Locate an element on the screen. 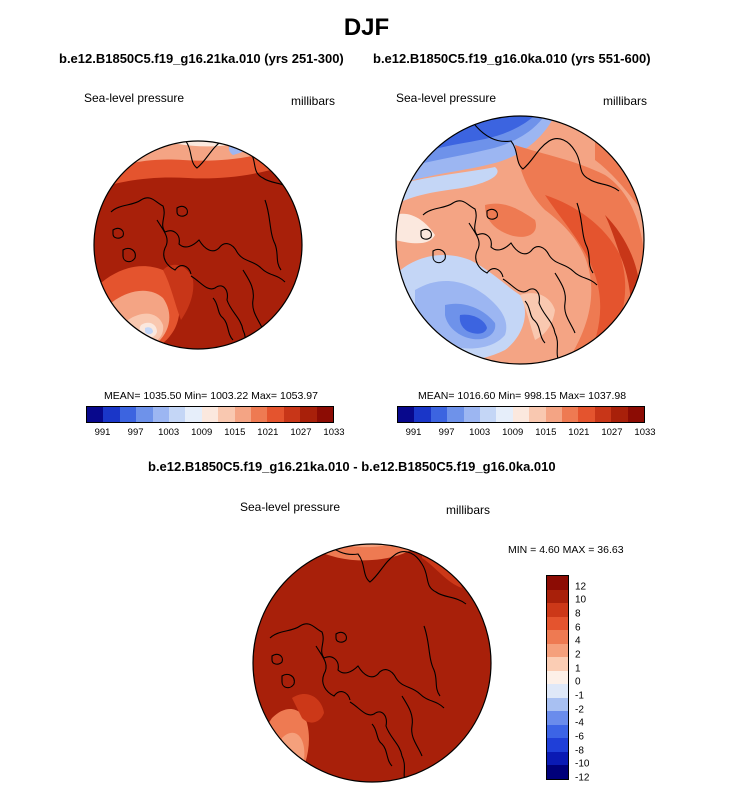 Image resolution: width=733 pixels, height=798 pixels. left-colorbar-ticks: 991 997 1003 1009 1015 1021 1027 1033 is located at coordinates (215, 434).